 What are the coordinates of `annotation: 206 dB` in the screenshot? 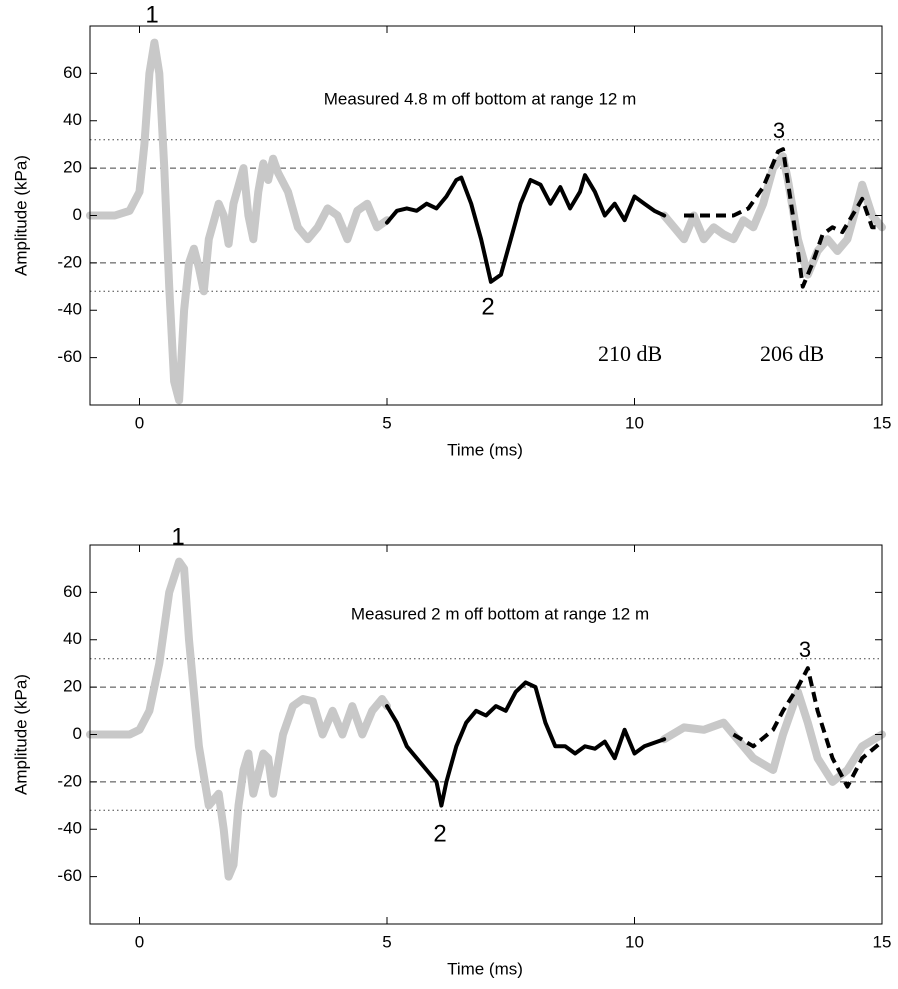 It's located at (792, 353).